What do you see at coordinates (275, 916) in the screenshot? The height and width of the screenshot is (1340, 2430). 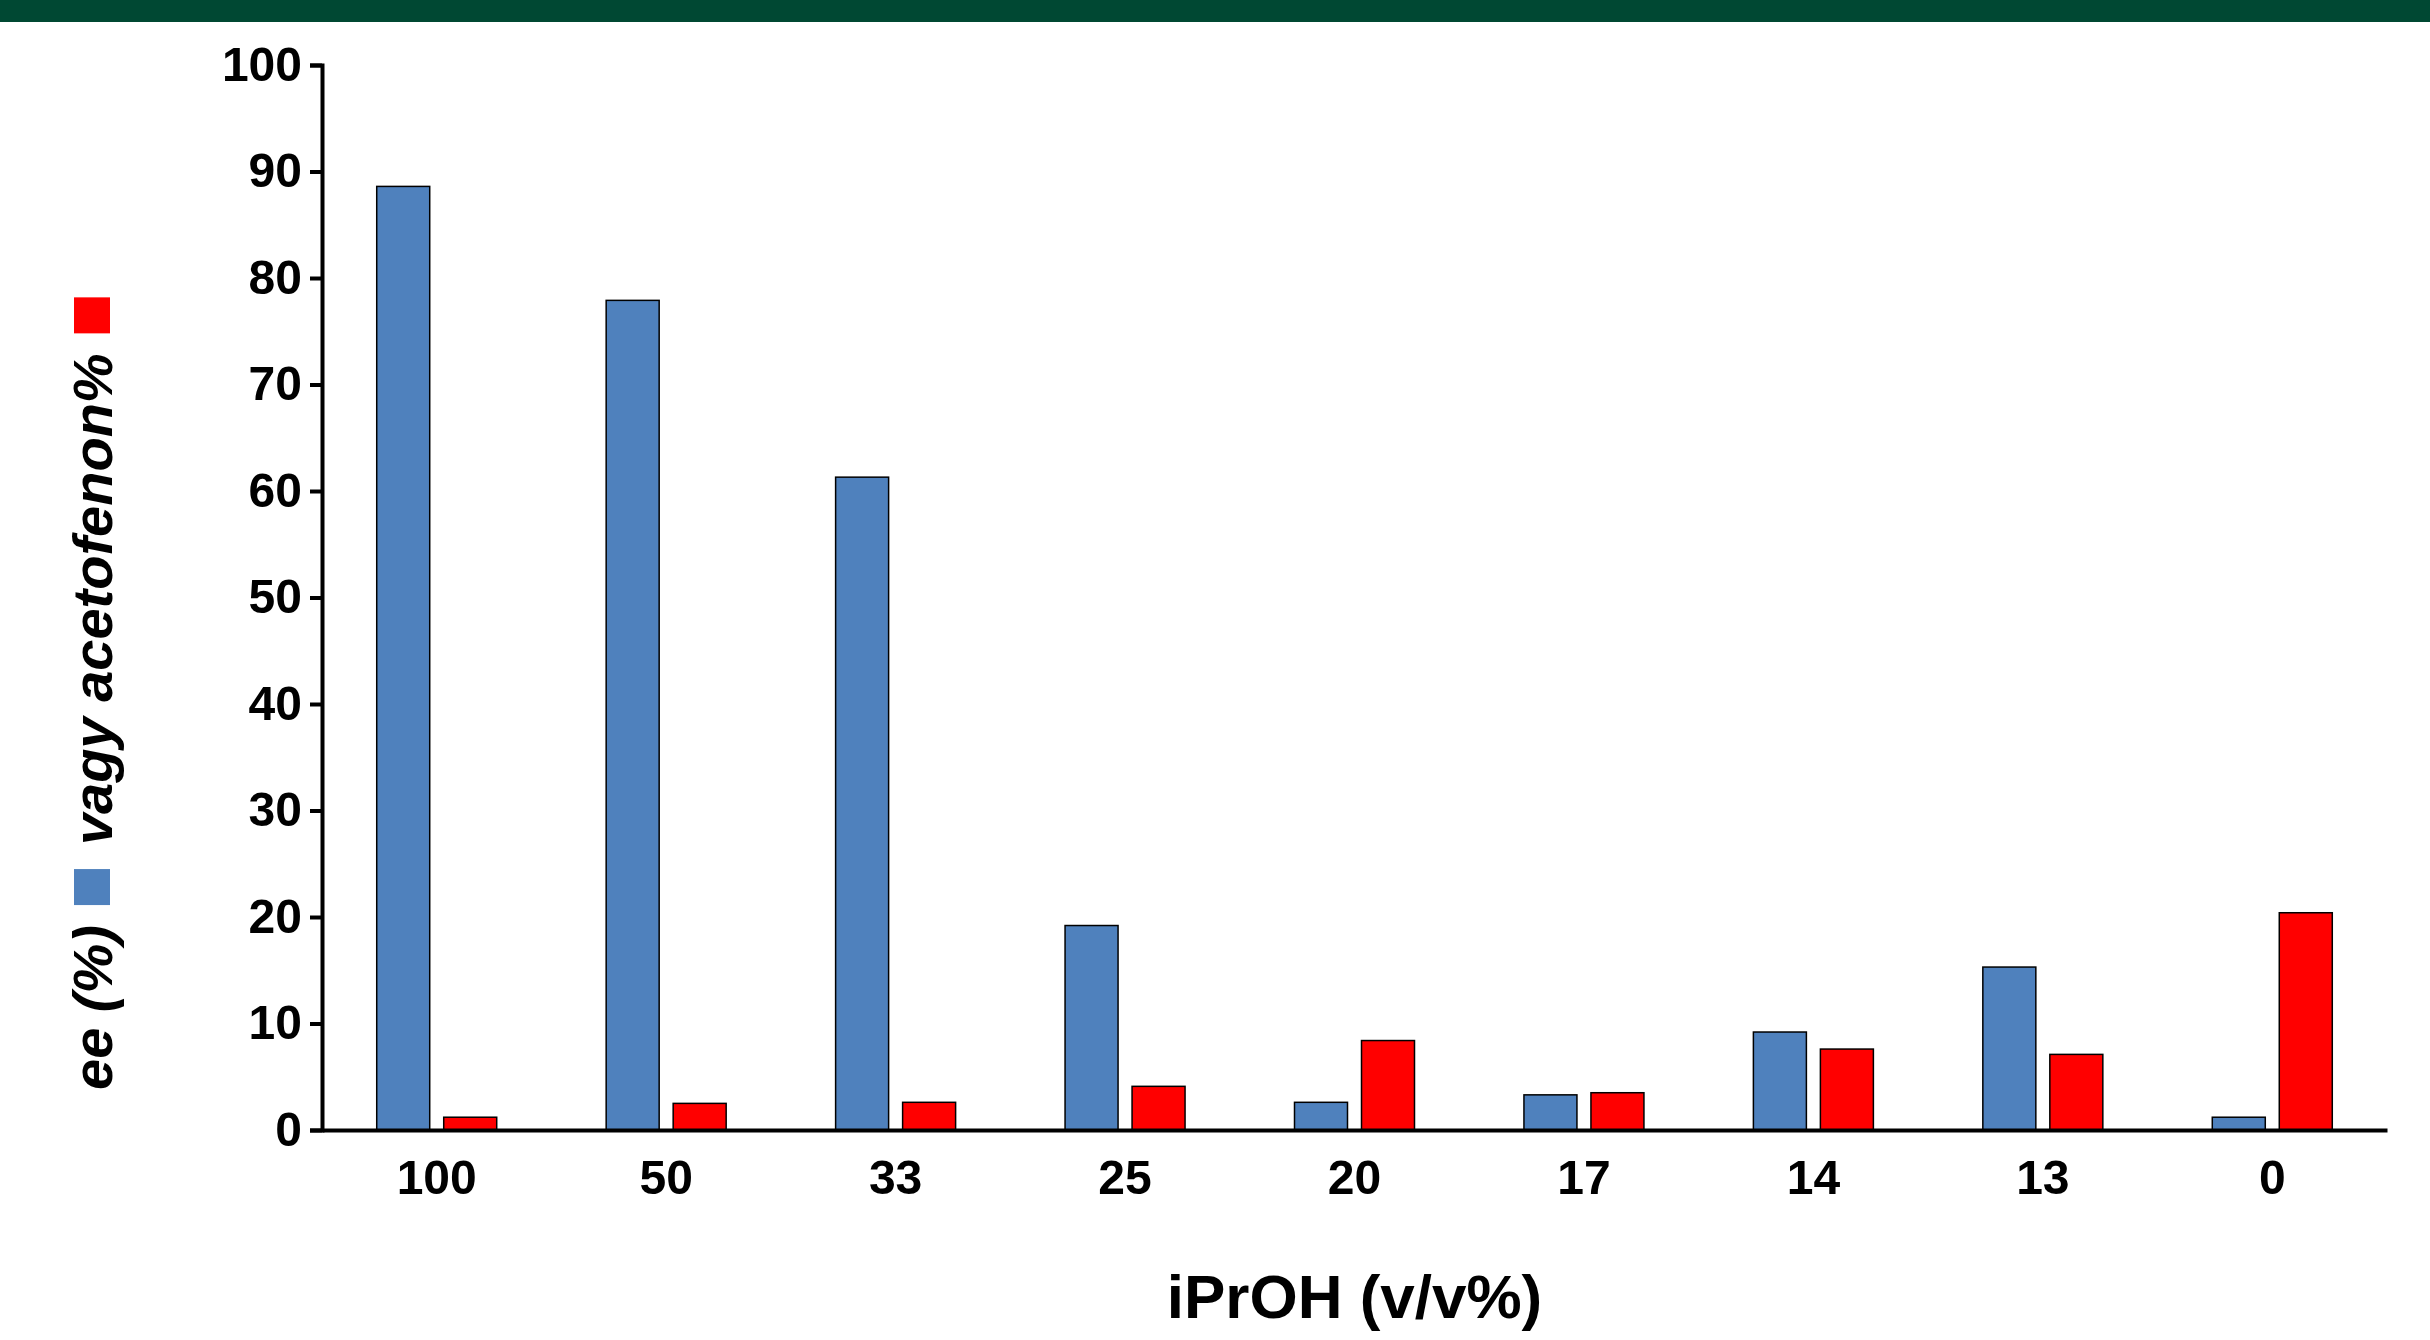 I see `y-tick-label: 20` at bounding box center [275, 916].